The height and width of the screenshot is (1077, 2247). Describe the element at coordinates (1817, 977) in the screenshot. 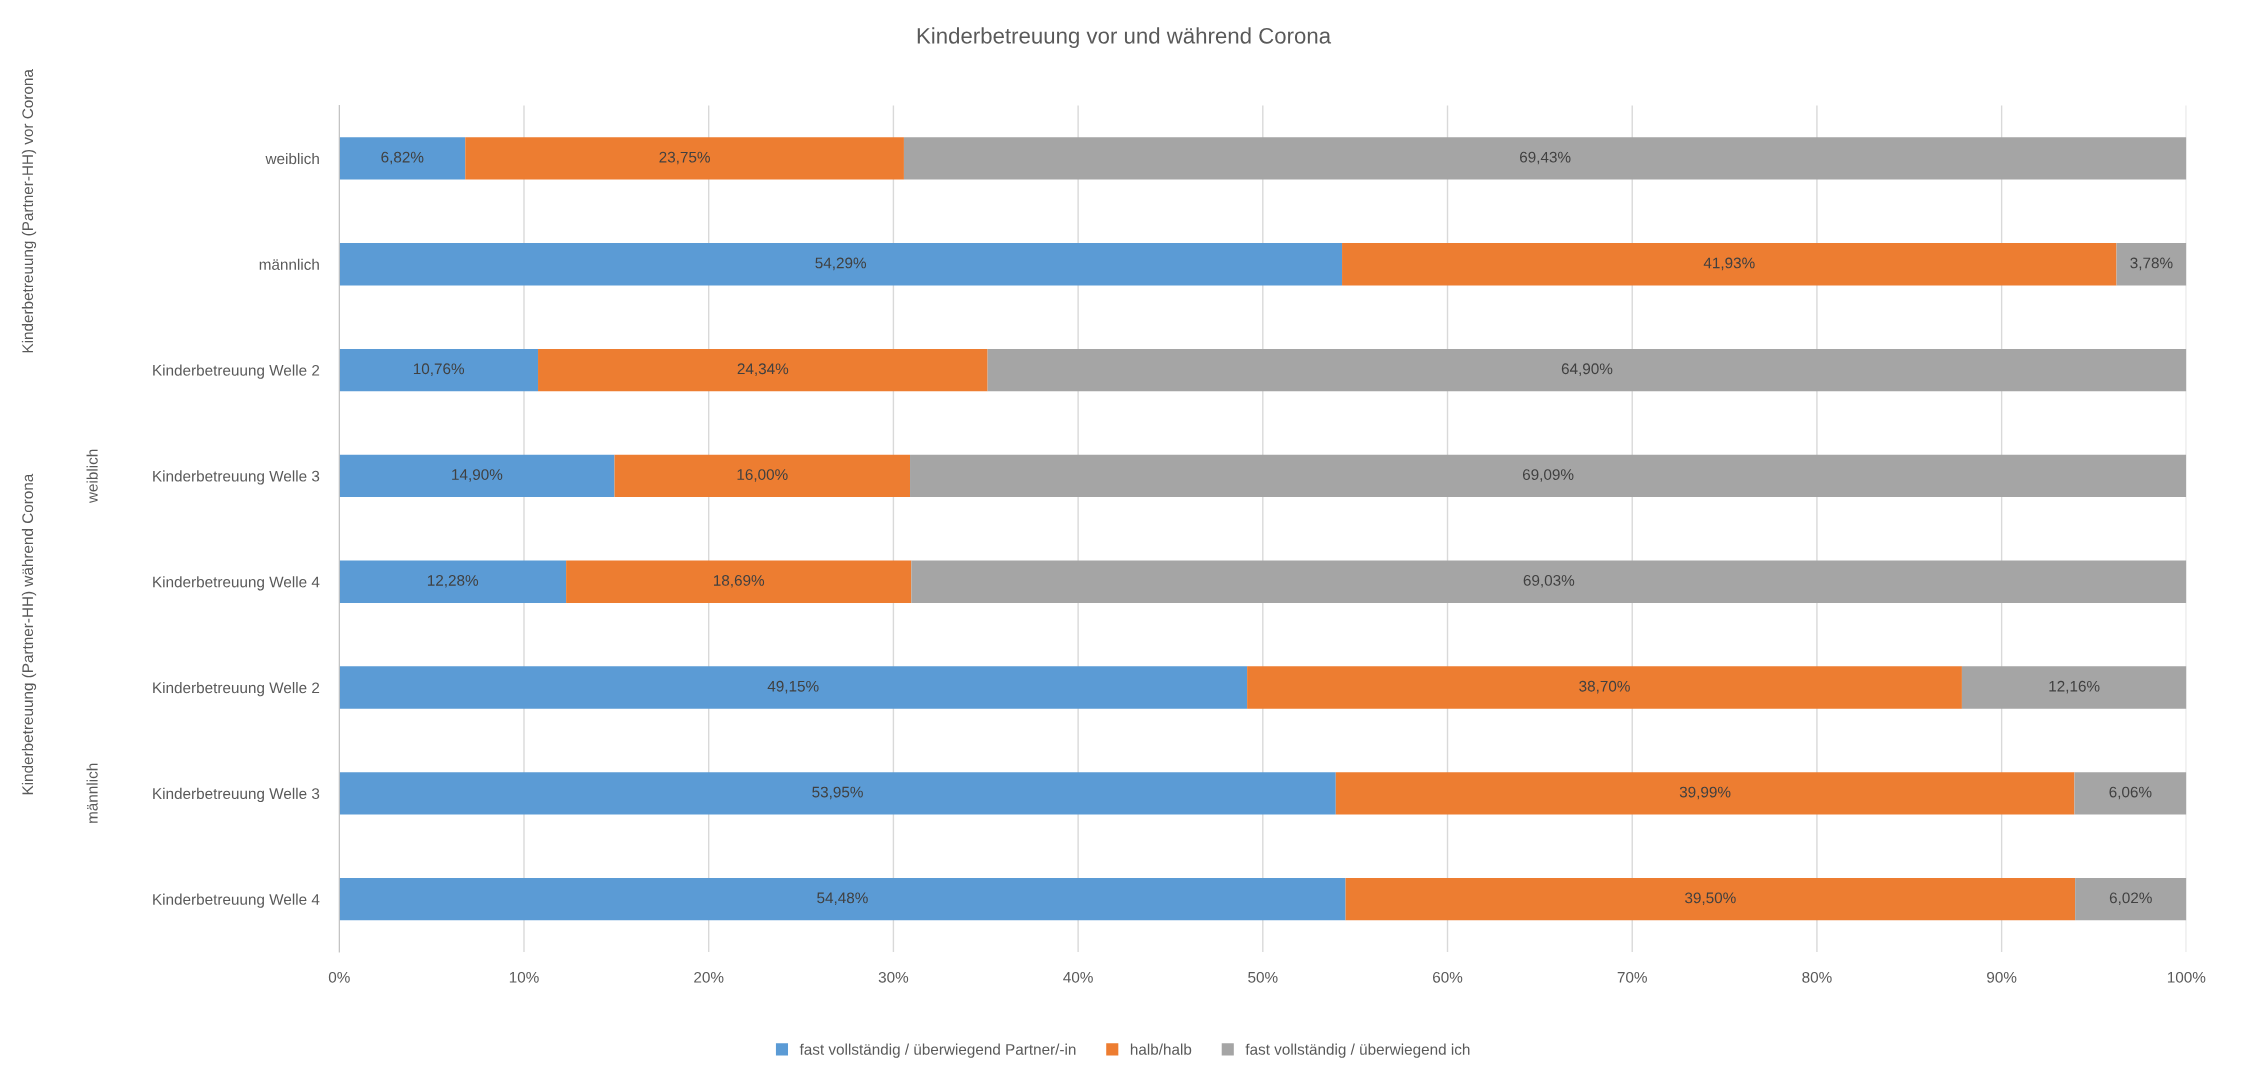

I see `x-tick-label: 80%` at that location.